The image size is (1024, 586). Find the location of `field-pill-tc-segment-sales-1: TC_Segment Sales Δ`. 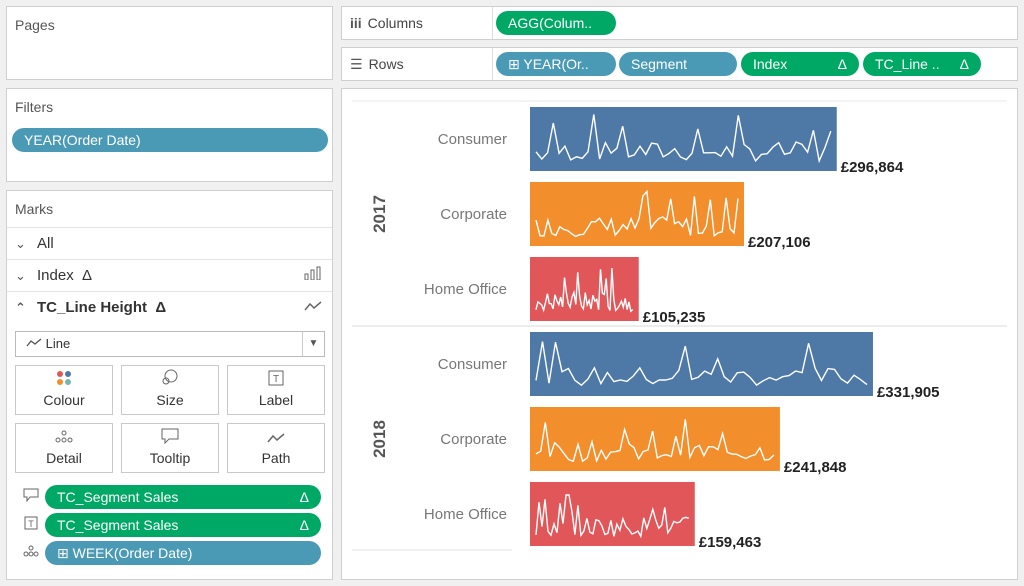

field-pill-tc-segment-sales-1: TC_Segment Sales Δ is located at coordinates (183, 497).